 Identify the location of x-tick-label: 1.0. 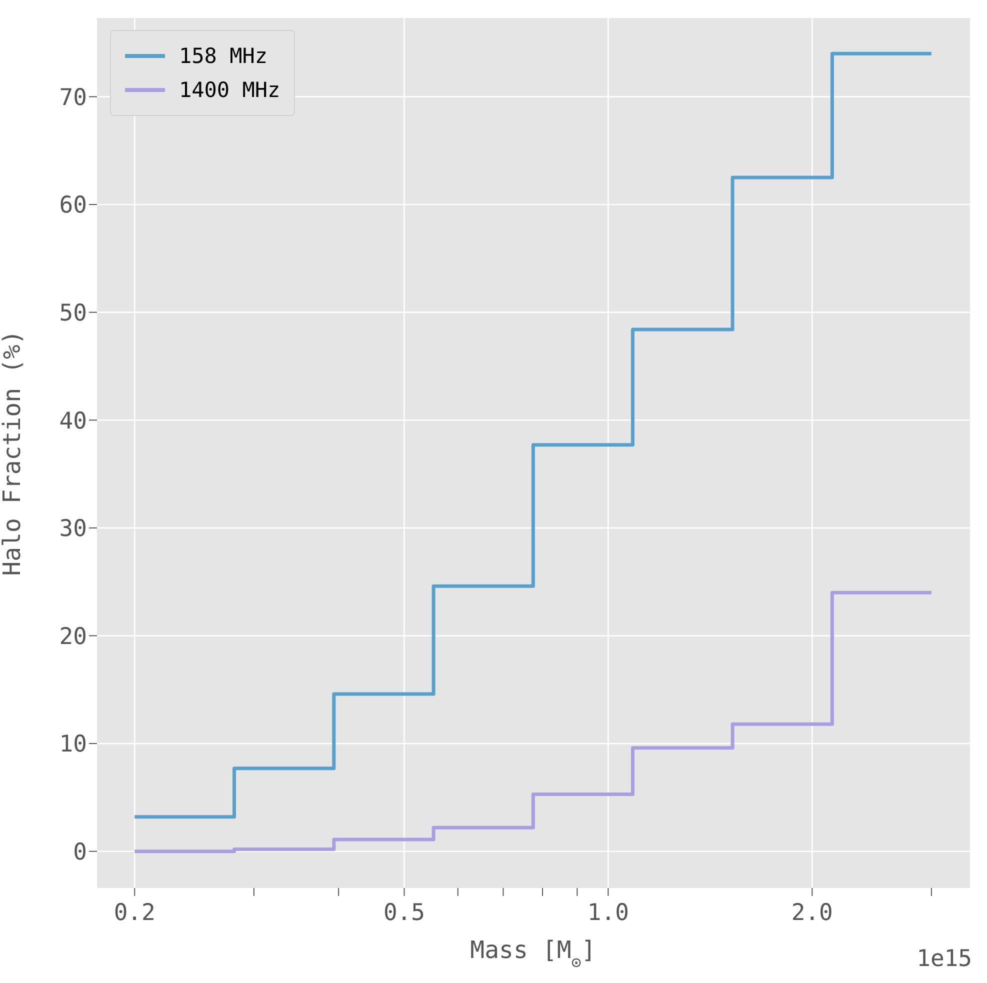
(608, 913).